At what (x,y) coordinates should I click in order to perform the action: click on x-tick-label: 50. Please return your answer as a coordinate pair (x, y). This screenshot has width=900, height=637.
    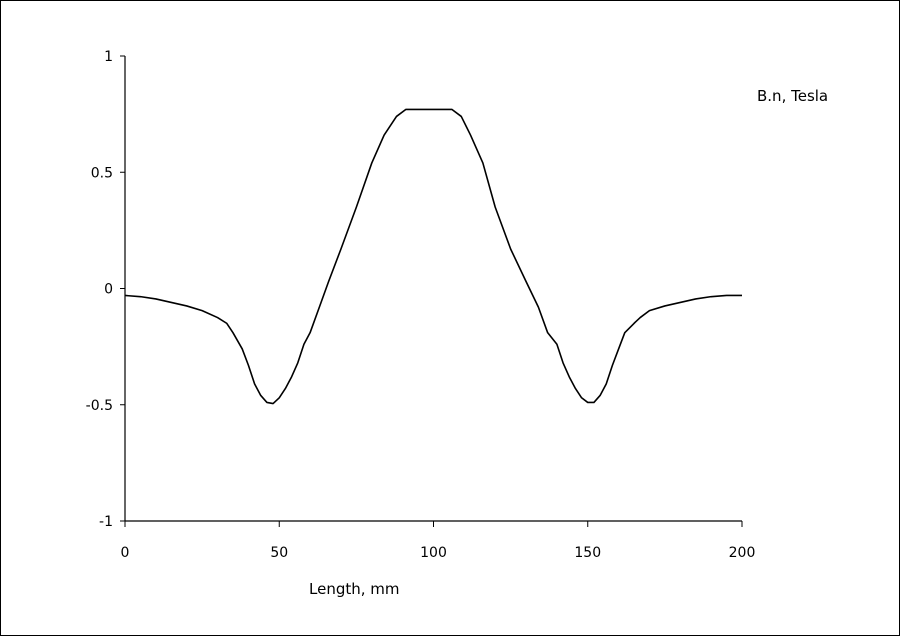
    Looking at the image, I should click on (279, 553).